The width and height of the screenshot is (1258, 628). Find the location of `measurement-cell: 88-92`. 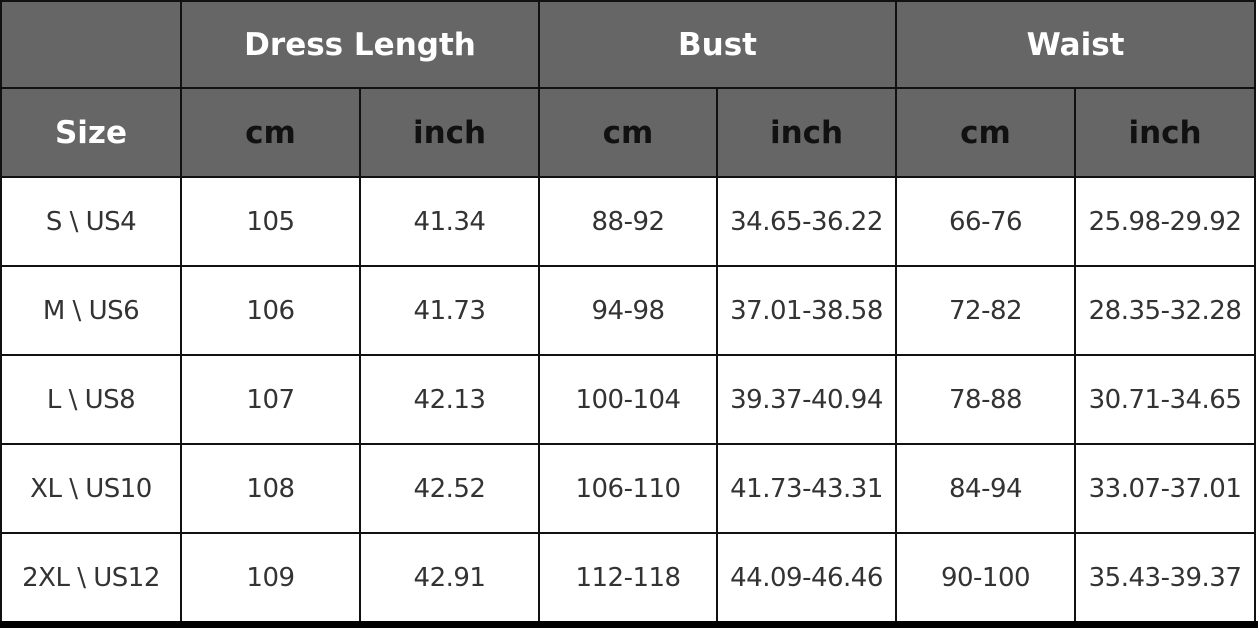

measurement-cell: 88-92 is located at coordinates (628, 221).